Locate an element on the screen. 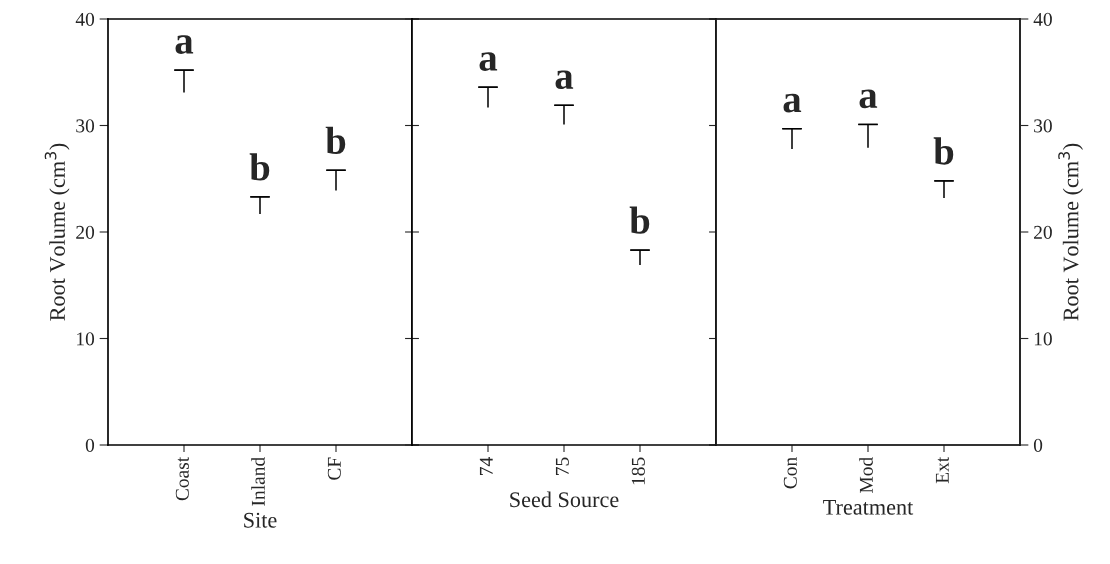 The height and width of the screenshot is (564, 1110). x-tick-label: 75 is located at coordinates (562, 466).